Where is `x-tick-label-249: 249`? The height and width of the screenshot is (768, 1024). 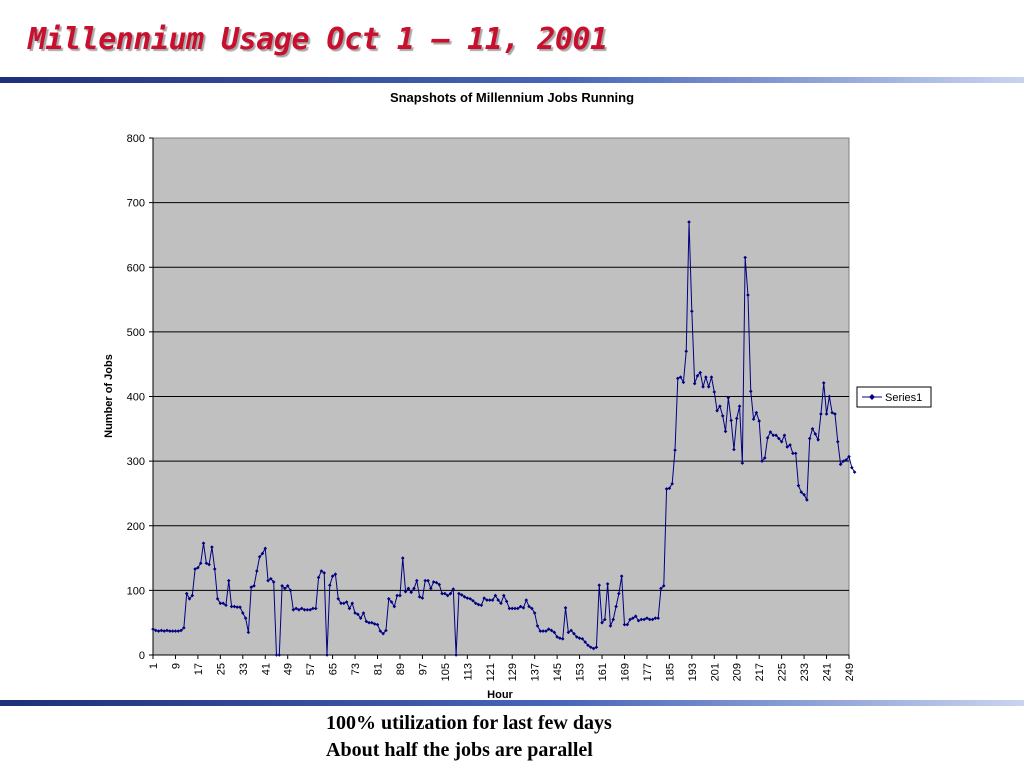
x-tick-label-249: 249 is located at coordinates (850, 672).